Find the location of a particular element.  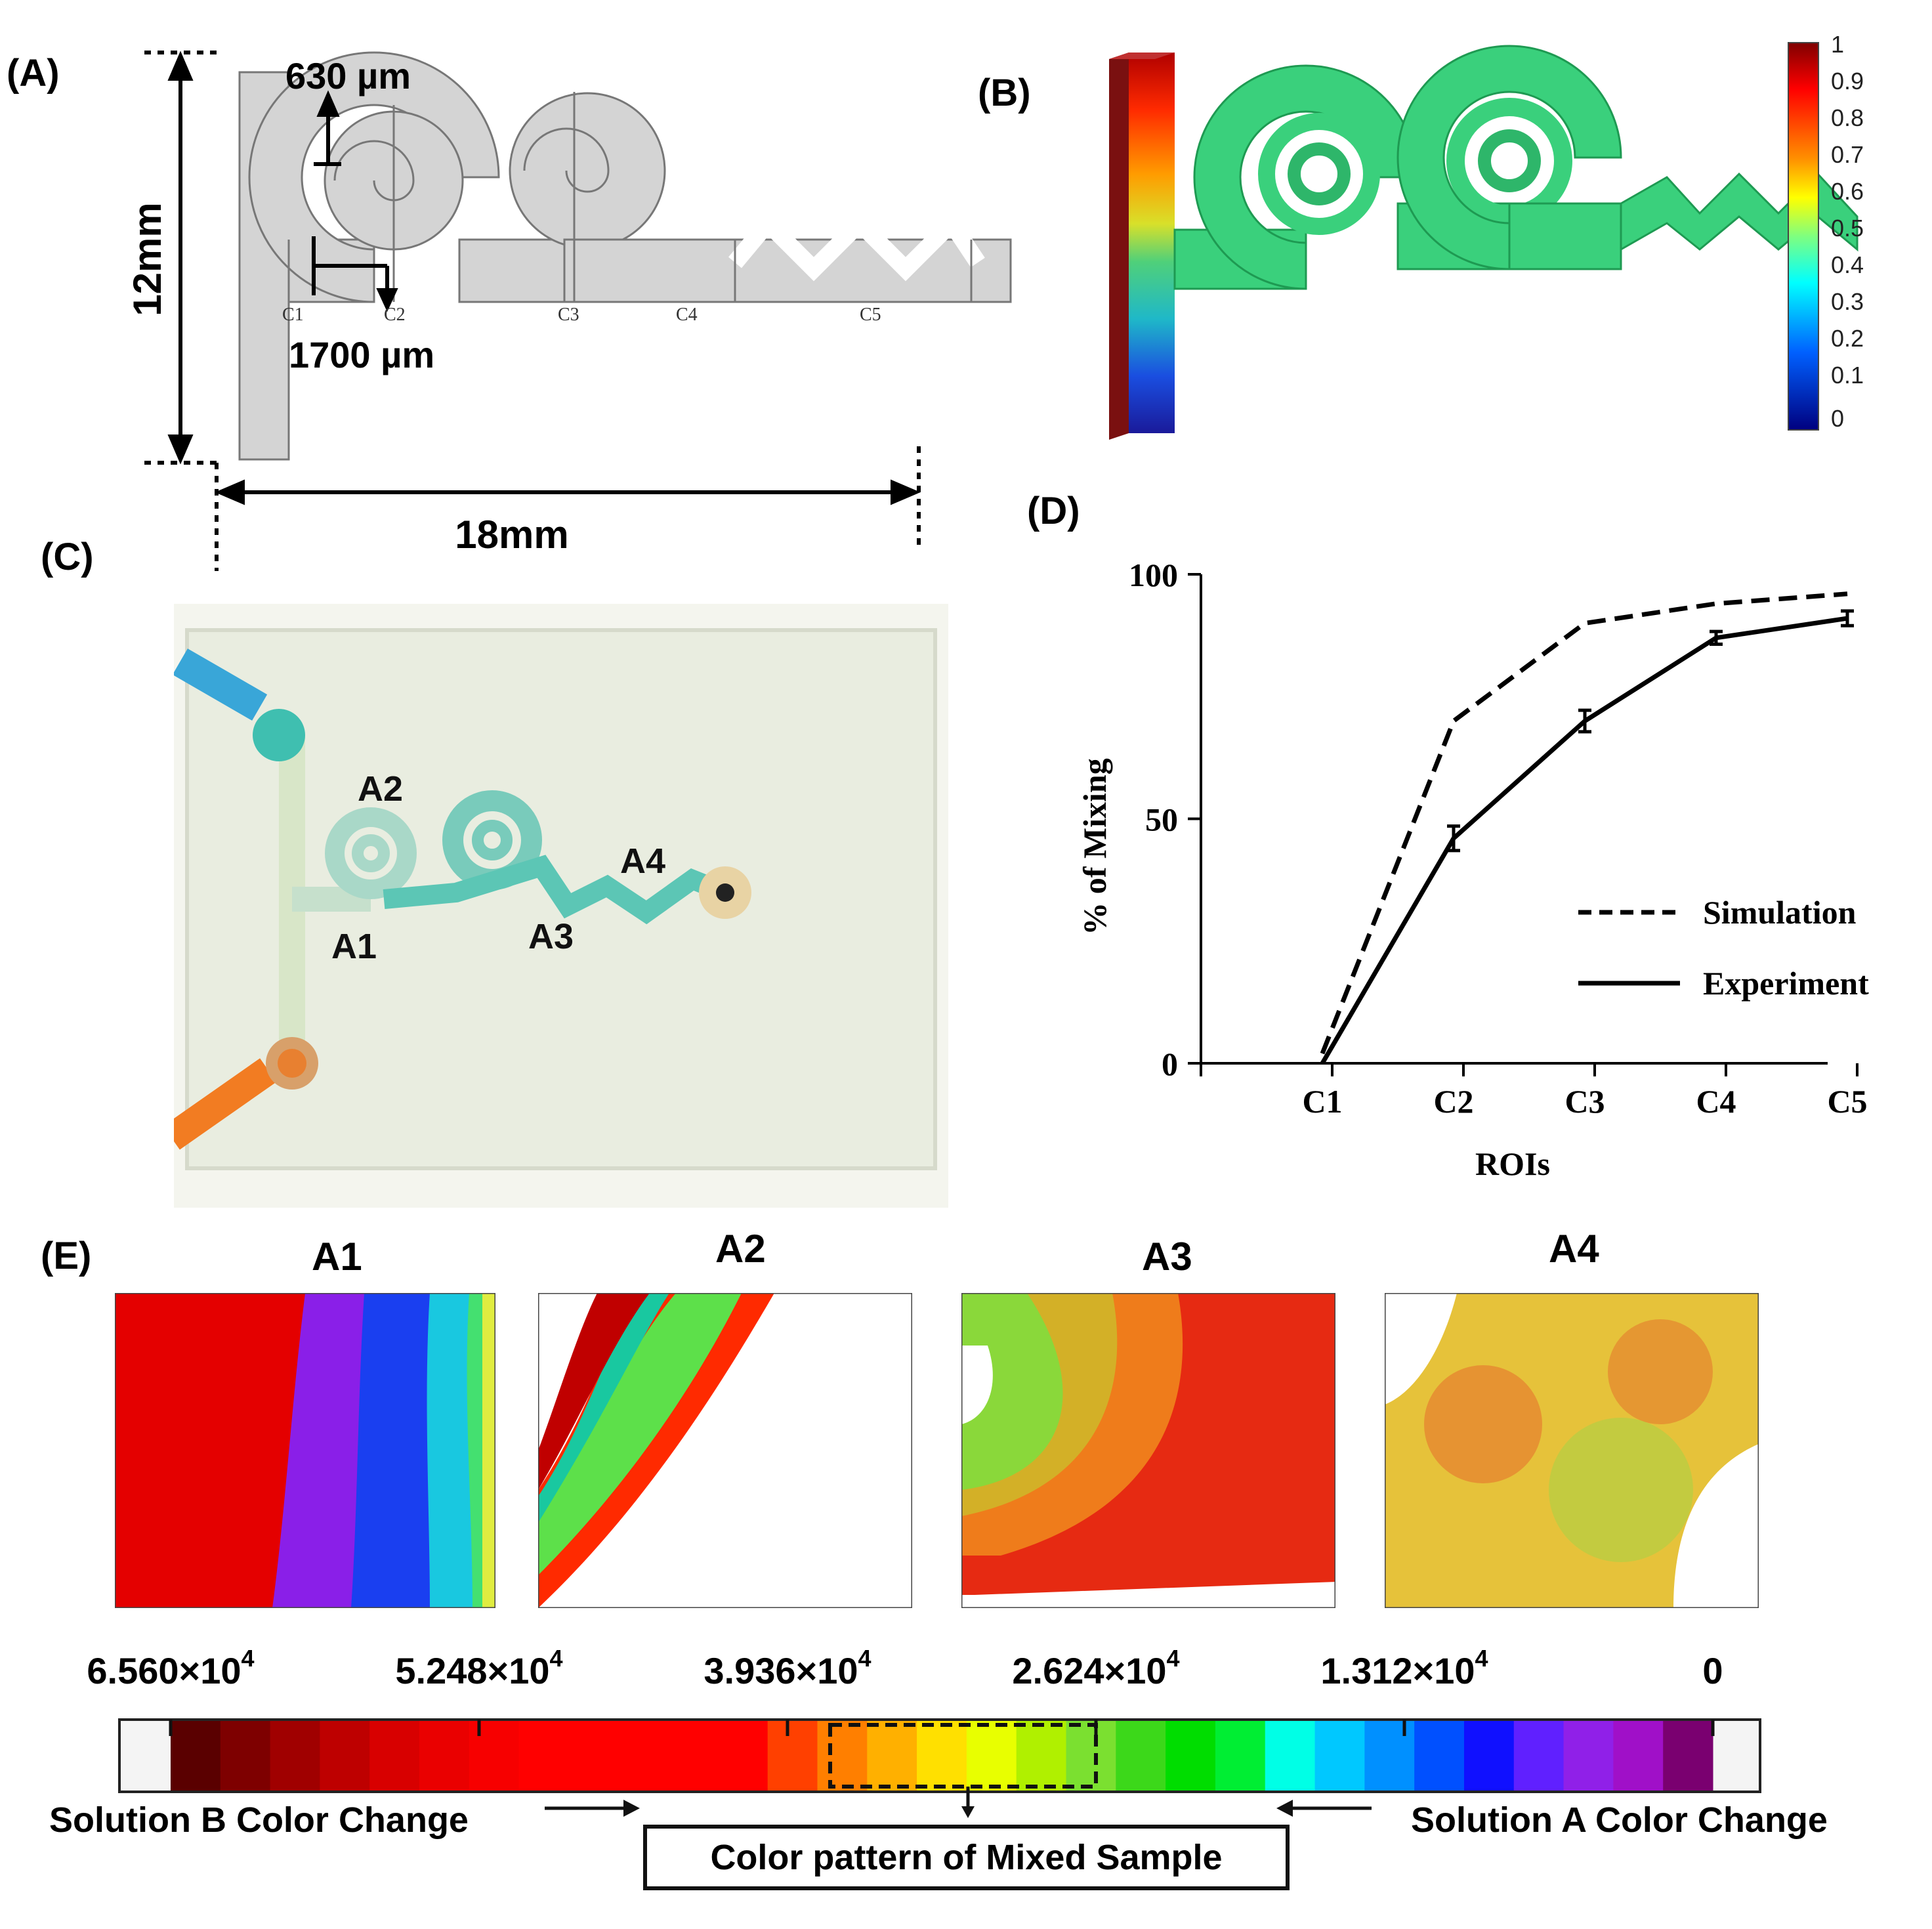

panel-a-label: (A) is located at coordinates (33, 73).